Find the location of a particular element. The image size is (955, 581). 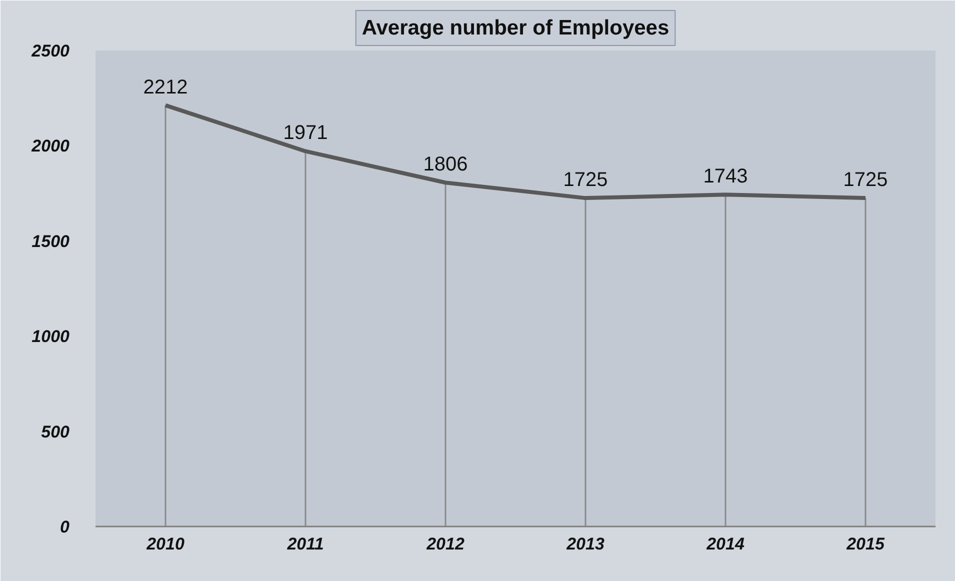

x-tick-label: 2015 is located at coordinates (865, 544).